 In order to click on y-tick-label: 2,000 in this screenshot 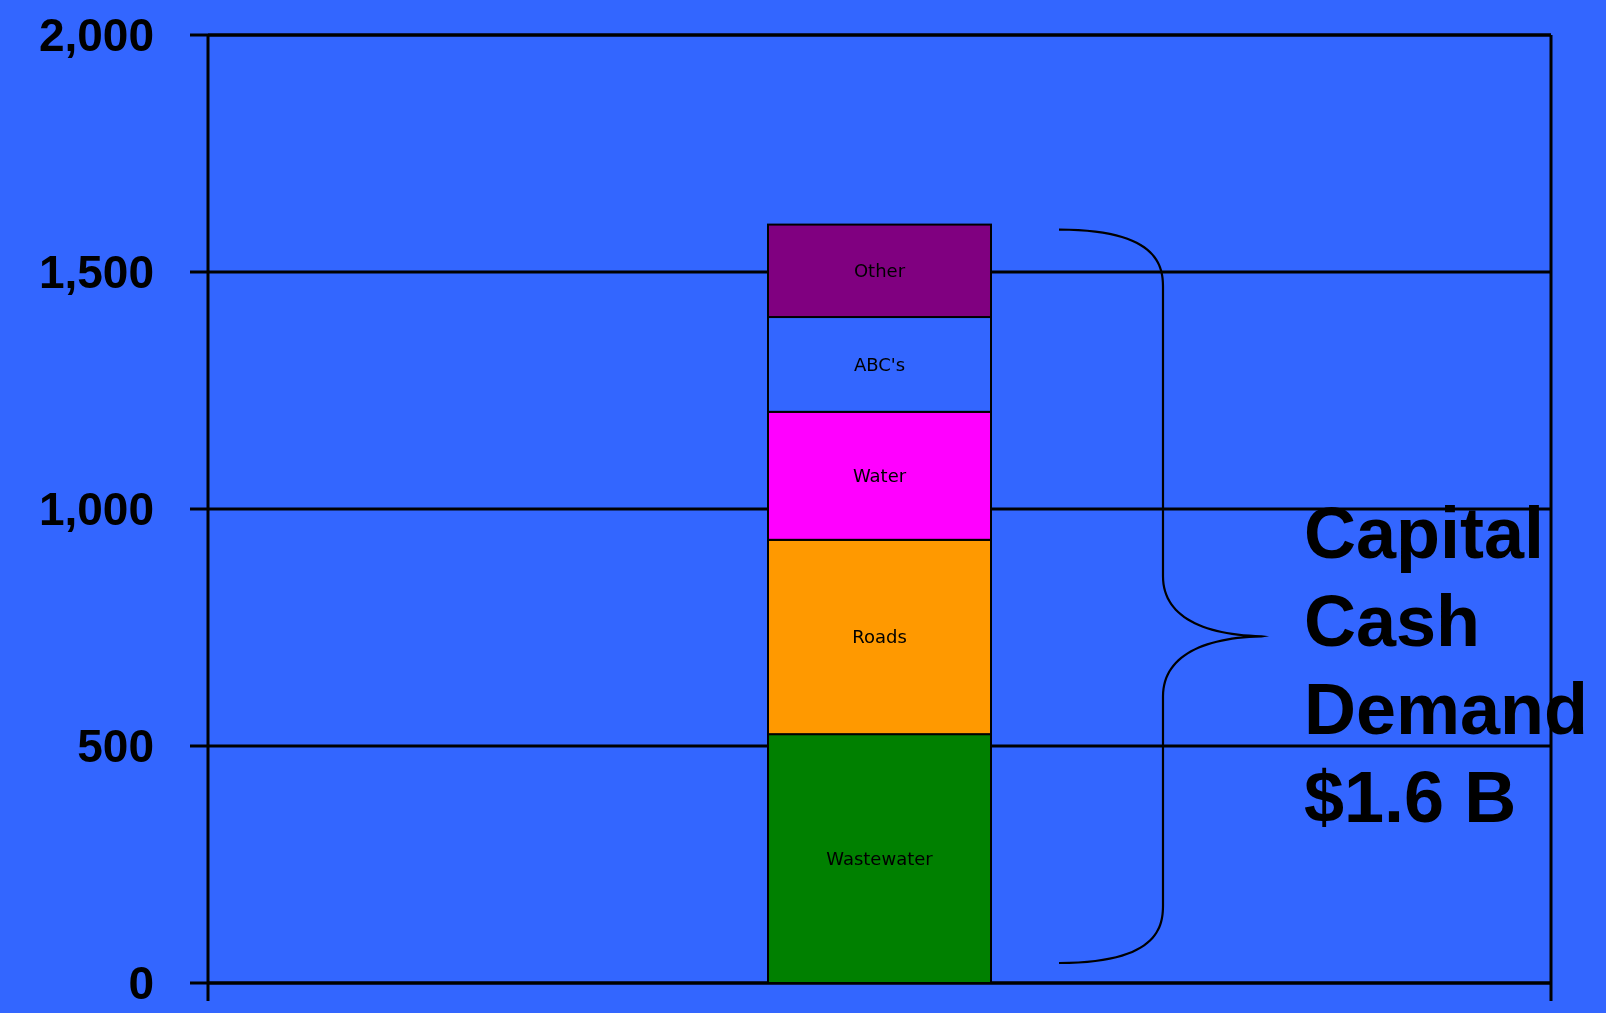, I will do `click(96, 35)`.